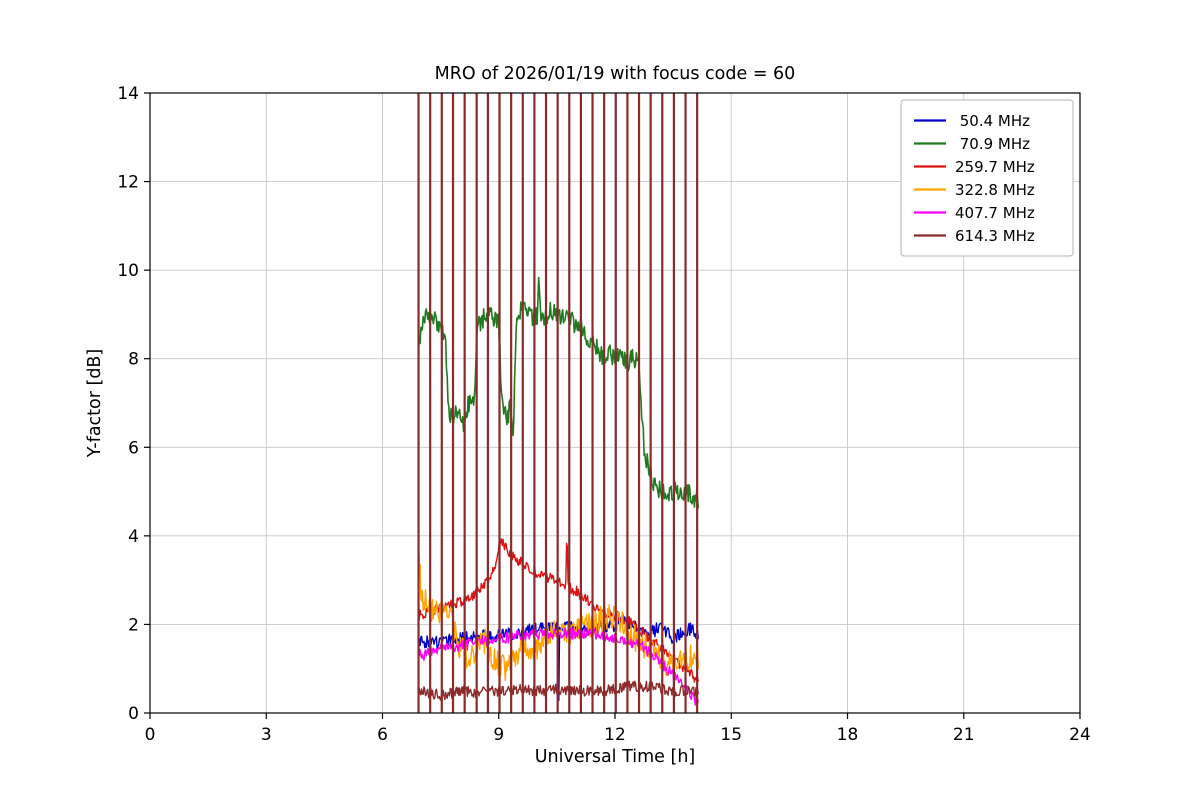 This screenshot has height=800, width=1200. Describe the element at coordinates (848, 735) in the screenshot. I see `x-tick-label: 18` at that location.